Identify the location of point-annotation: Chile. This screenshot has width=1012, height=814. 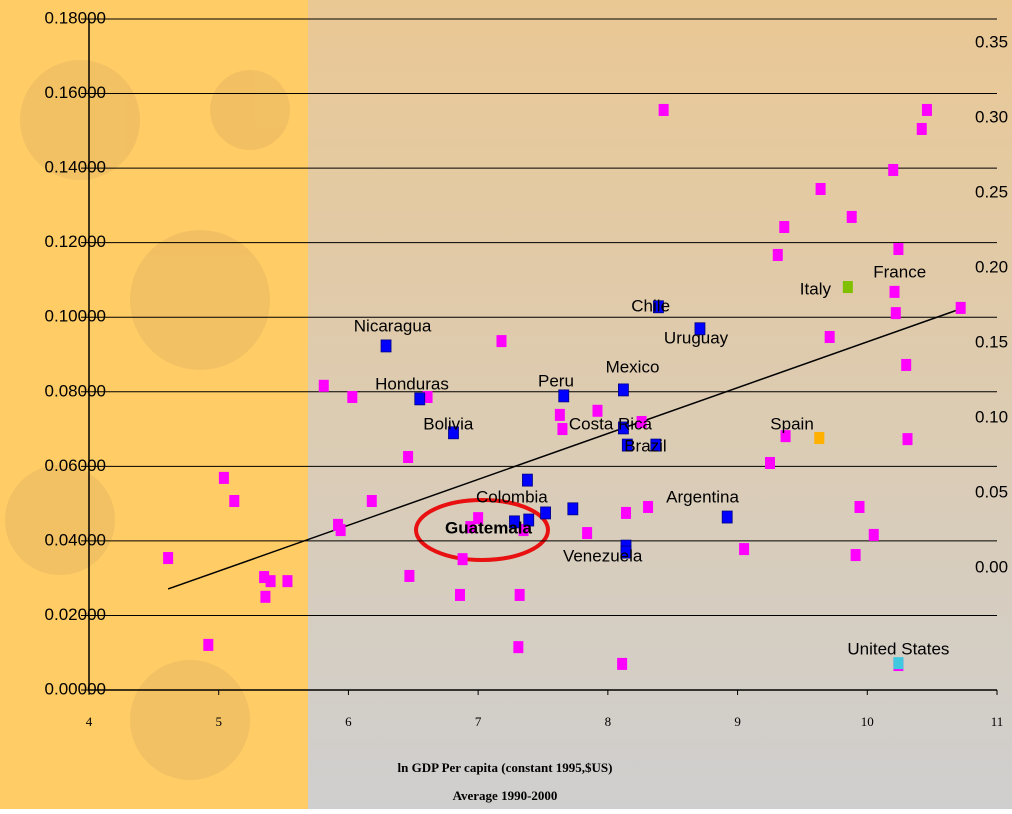
(650, 305).